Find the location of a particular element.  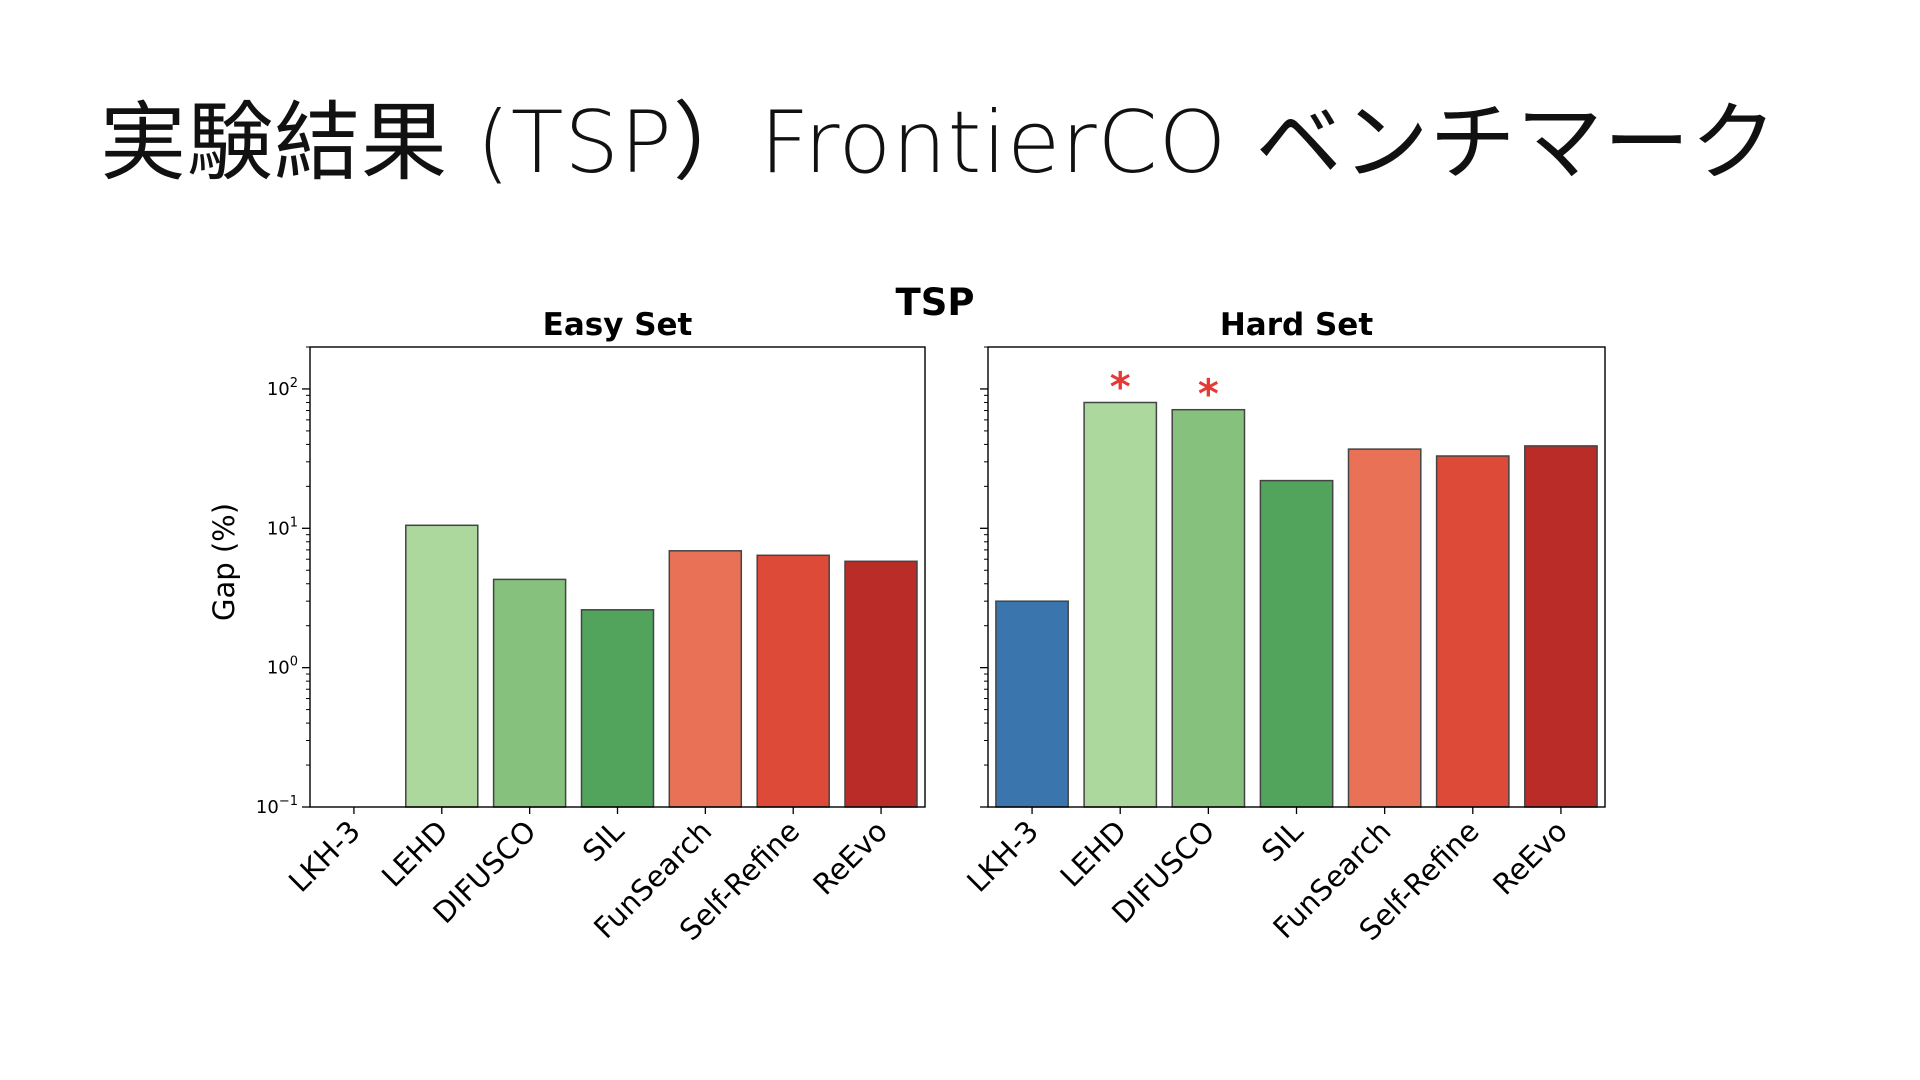

slide-title: 実験結果 (TSP）FrontierCO ベンチマーク is located at coordinates (939, 143).